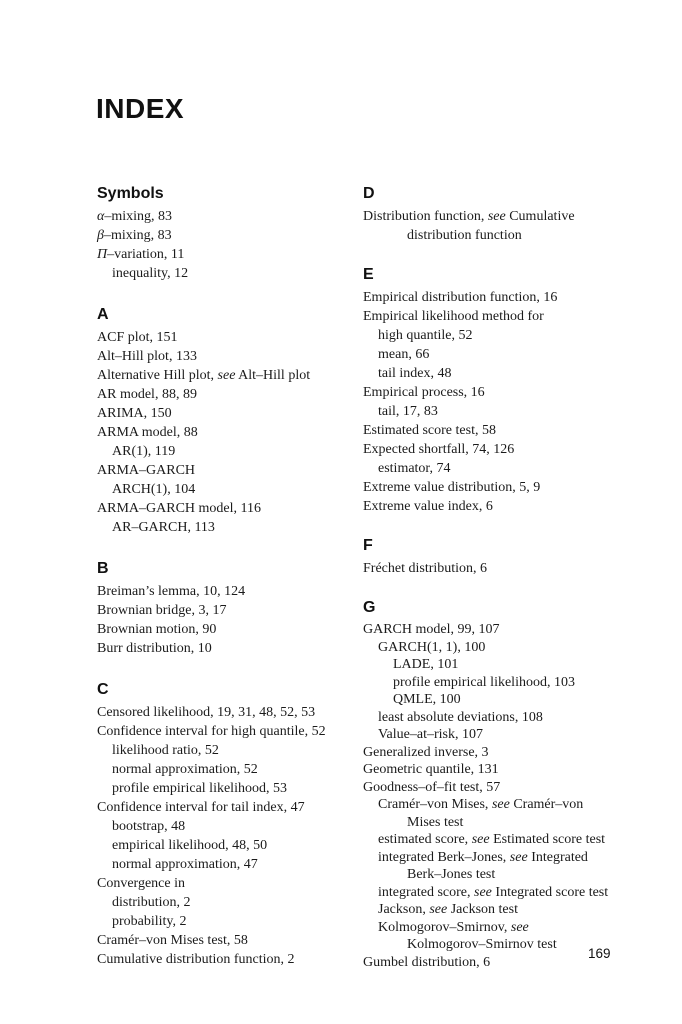  What do you see at coordinates (415, 373) in the screenshot?
I see `entry-text: tail index, 48` at bounding box center [415, 373].